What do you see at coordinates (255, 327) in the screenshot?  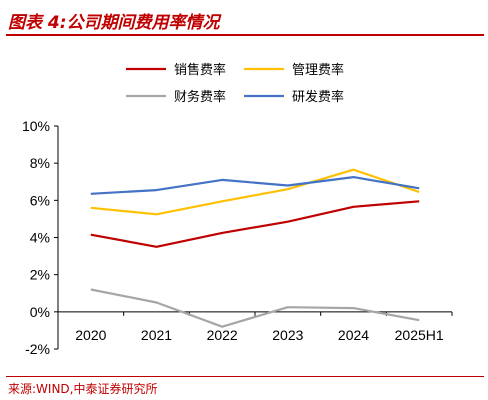 I see `x-axis: 2020 2021 2022 2023 2024 2025H1` at bounding box center [255, 327].